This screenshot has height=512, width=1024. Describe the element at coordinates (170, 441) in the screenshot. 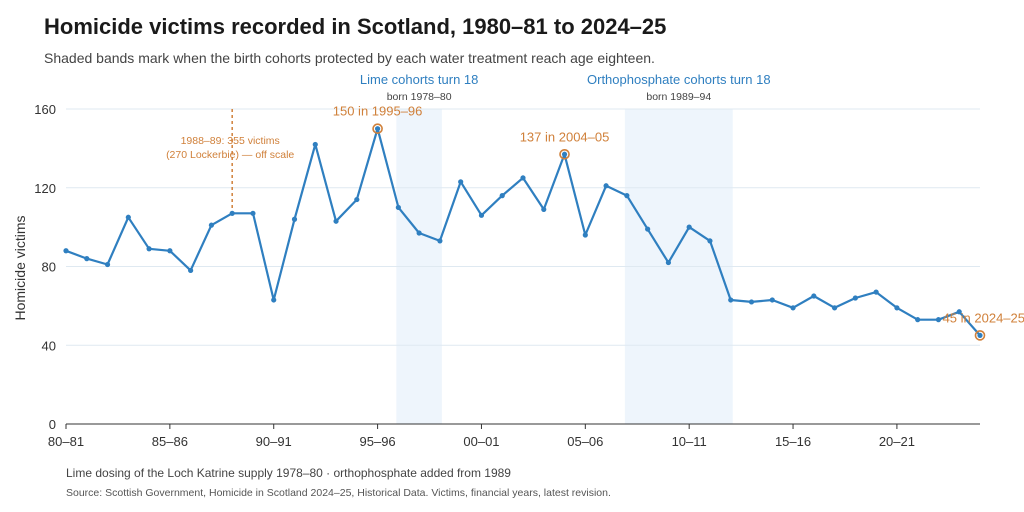

I see `x-tick-label: 85–86` at that location.